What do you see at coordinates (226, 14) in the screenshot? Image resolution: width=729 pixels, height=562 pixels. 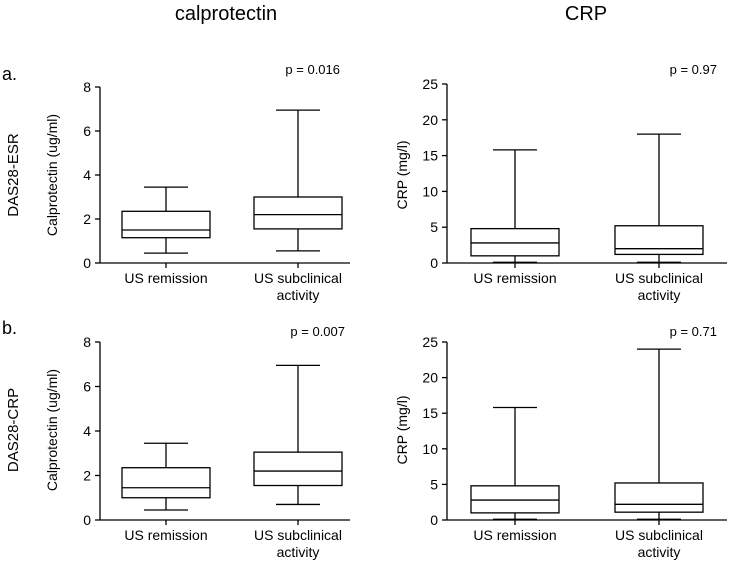 I see `column-title-calprotectin: calprotectin` at bounding box center [226, 14].